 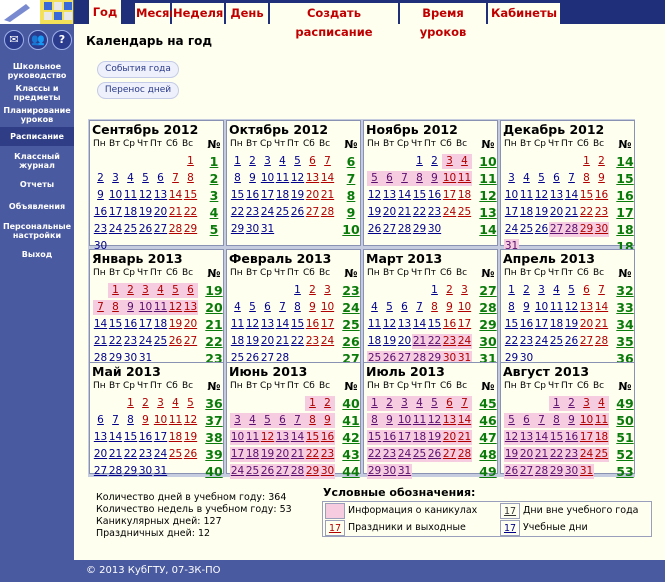 What do you see at coordinates (214, 195) in the screenshot?
I see `week-number: 3` at bounding box center [214, 195].